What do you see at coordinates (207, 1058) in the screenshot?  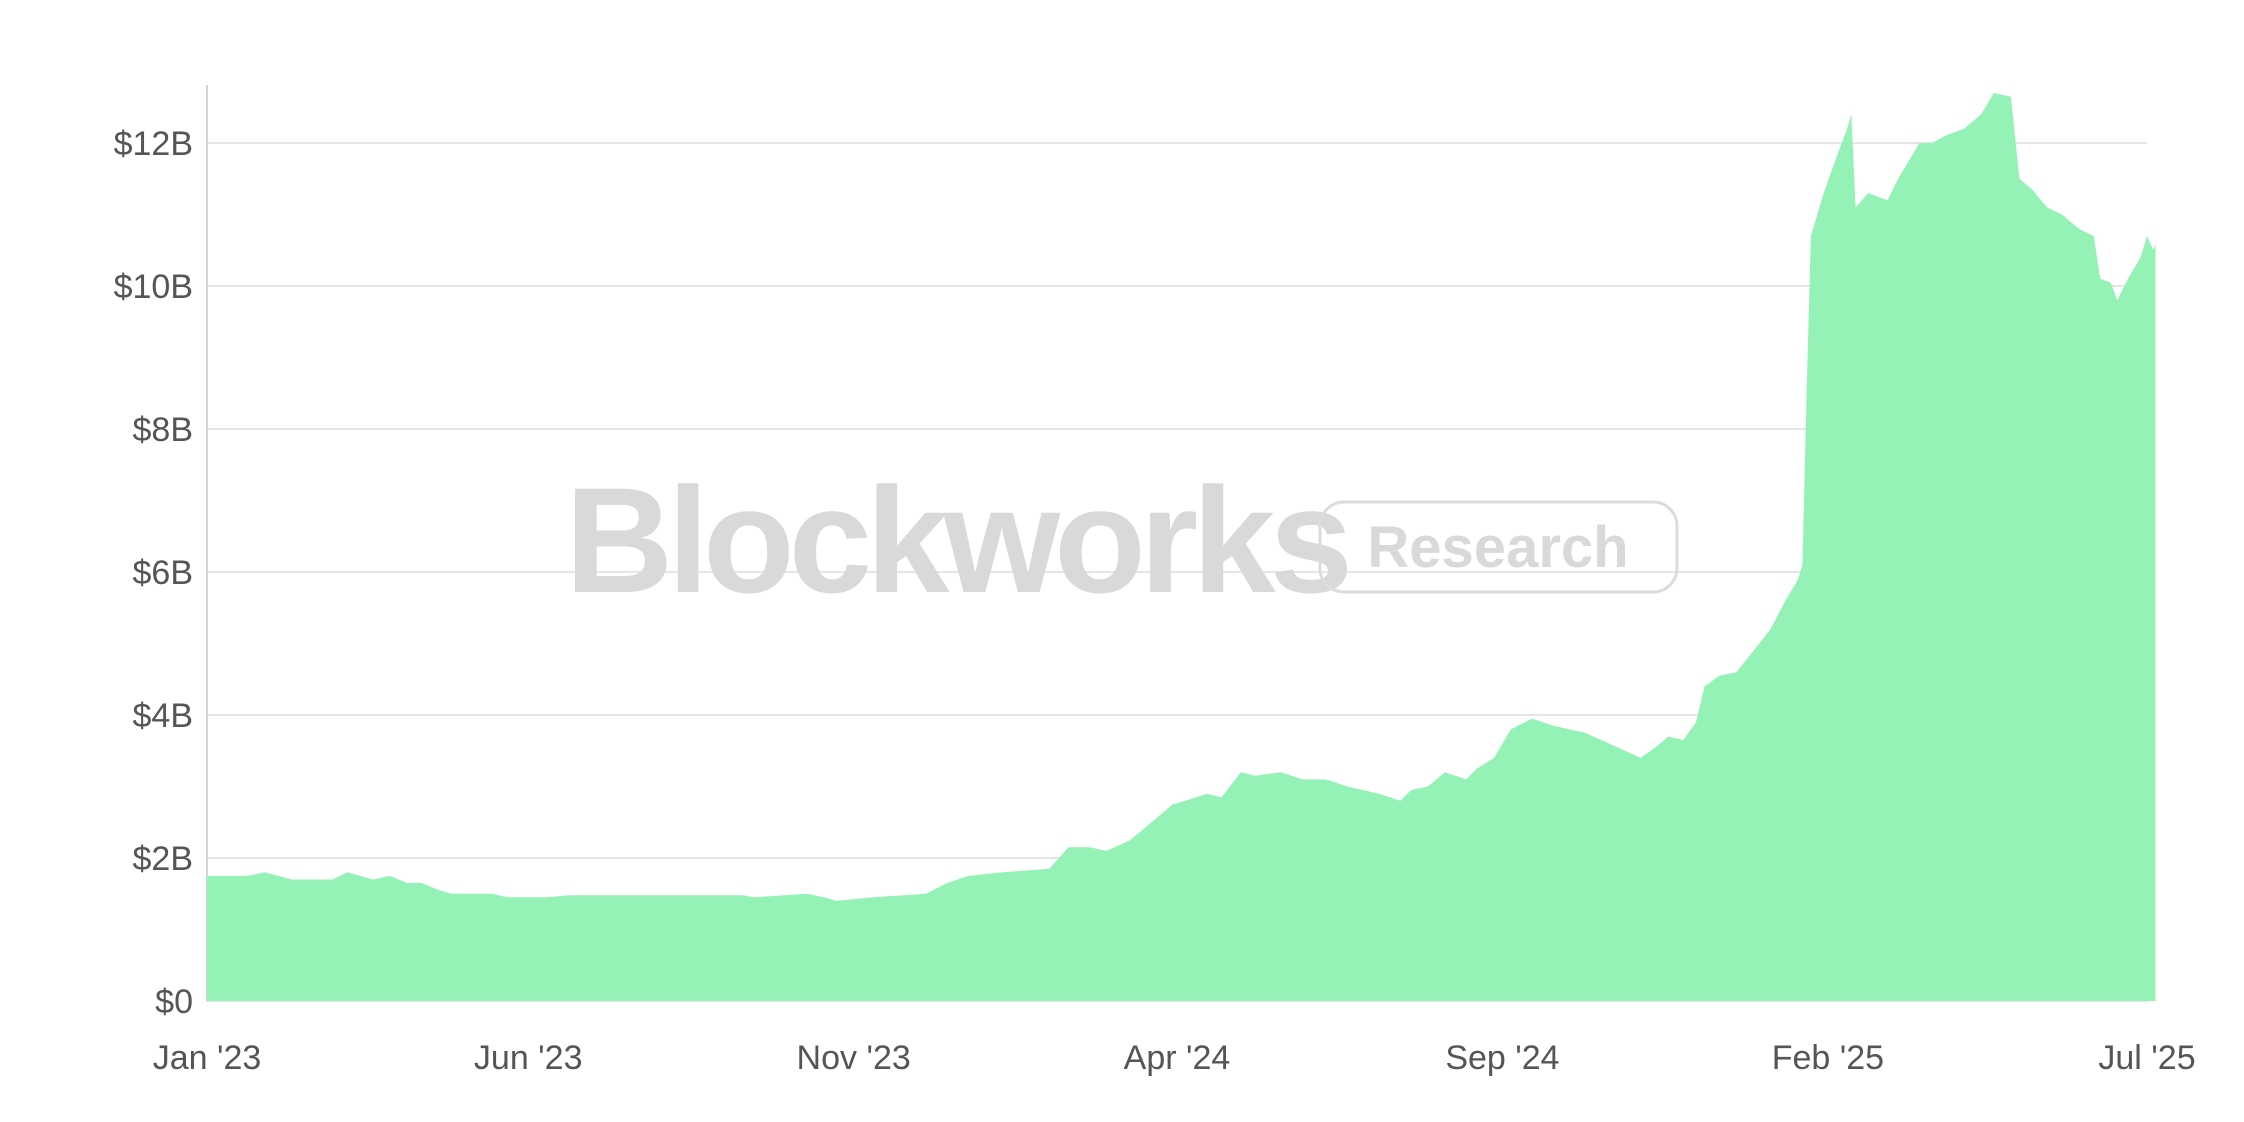 I see `x-tick-label: Jan '23` at bounding box center [207, 1058].